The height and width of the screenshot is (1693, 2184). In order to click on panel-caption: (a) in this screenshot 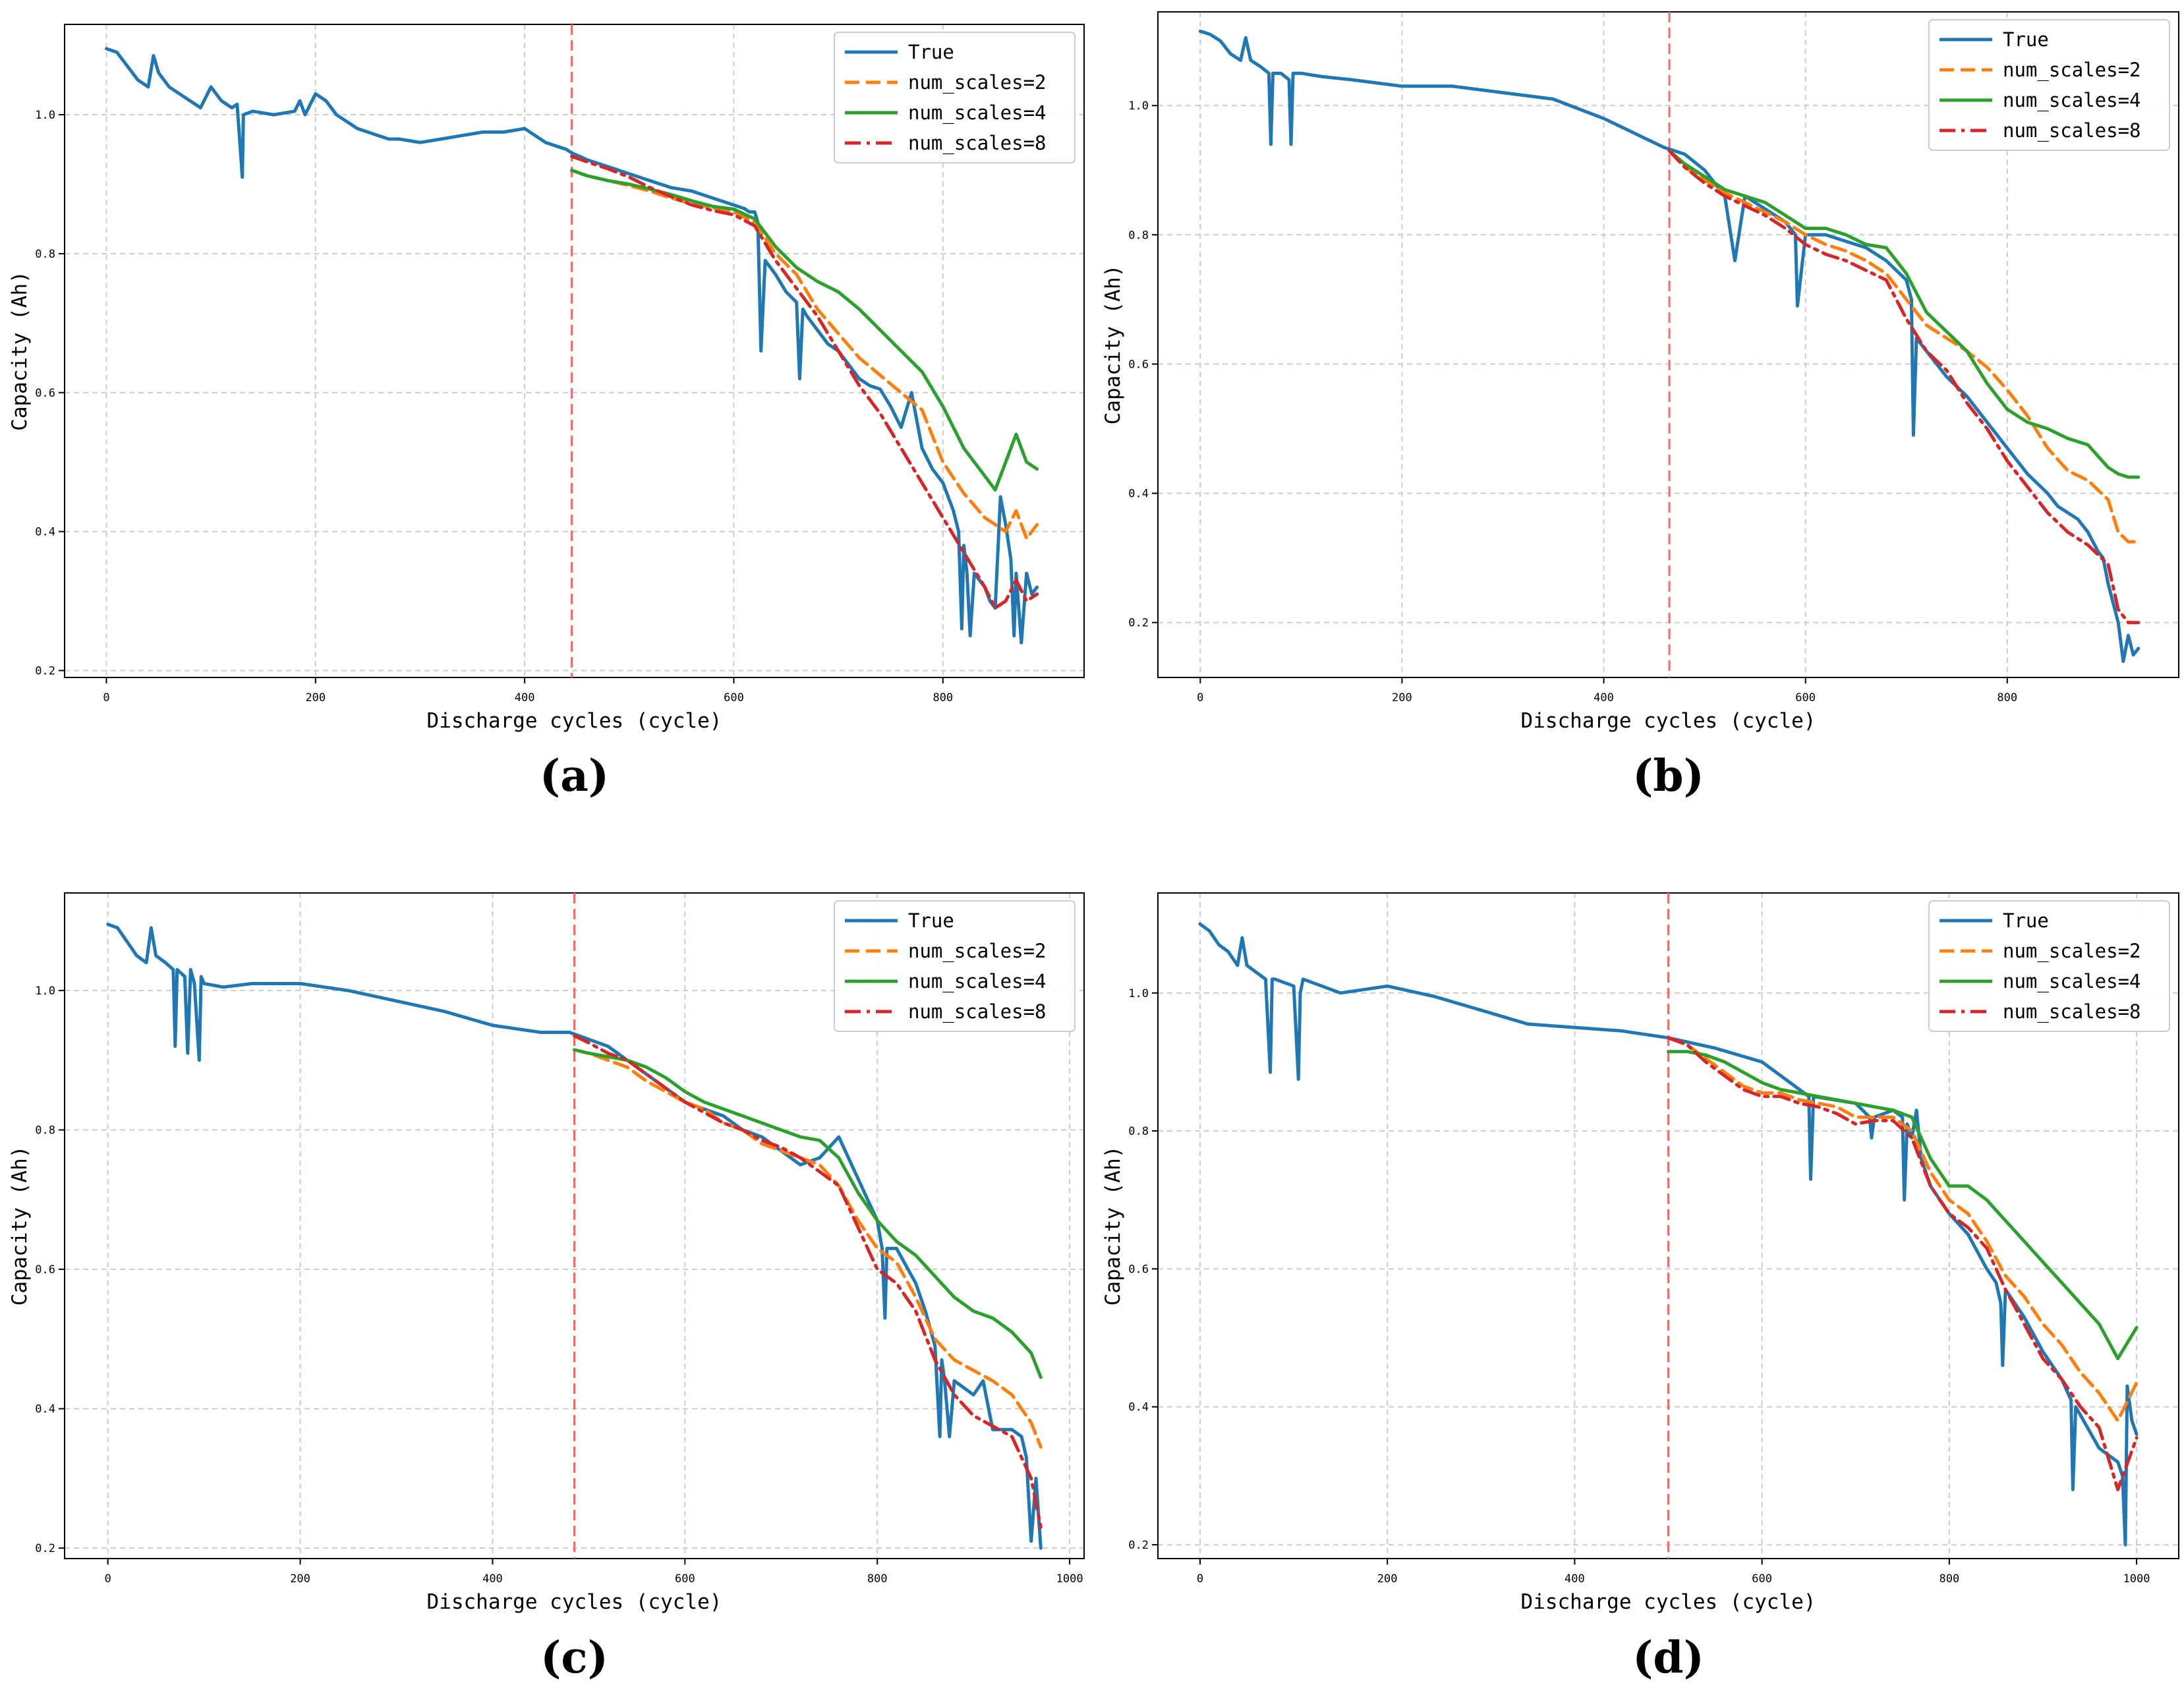, I will do `click(574, 775)`.